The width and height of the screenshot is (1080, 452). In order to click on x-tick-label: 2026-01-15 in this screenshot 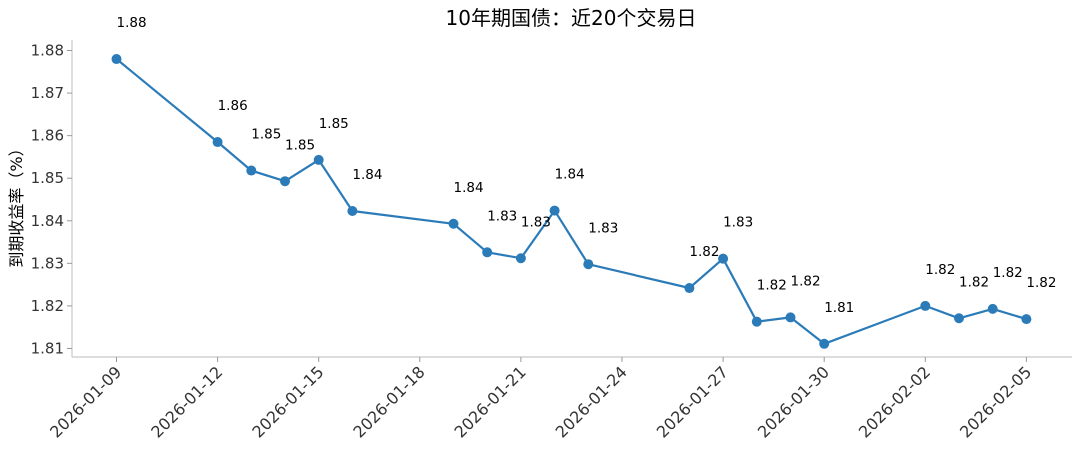, I will do `click(287, 401)`.